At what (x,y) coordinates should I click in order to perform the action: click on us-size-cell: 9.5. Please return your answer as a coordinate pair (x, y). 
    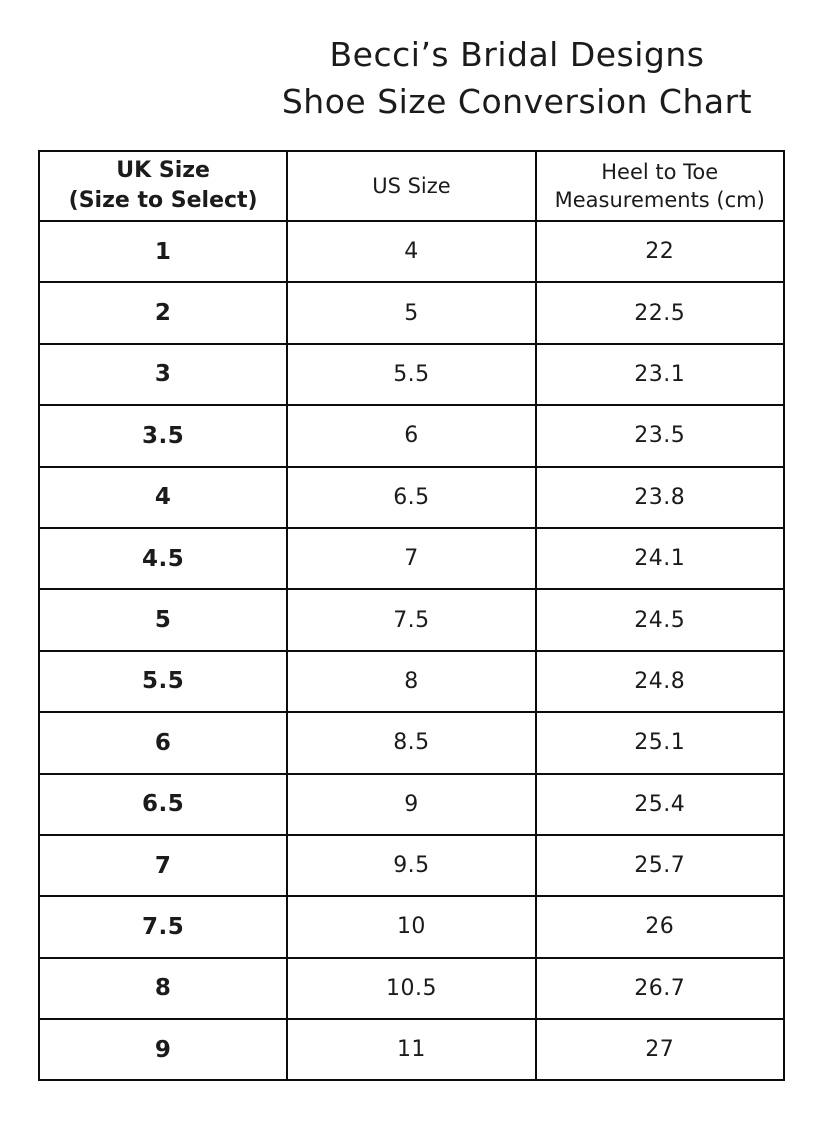
    Looking at the image, I should click on (411, 865).